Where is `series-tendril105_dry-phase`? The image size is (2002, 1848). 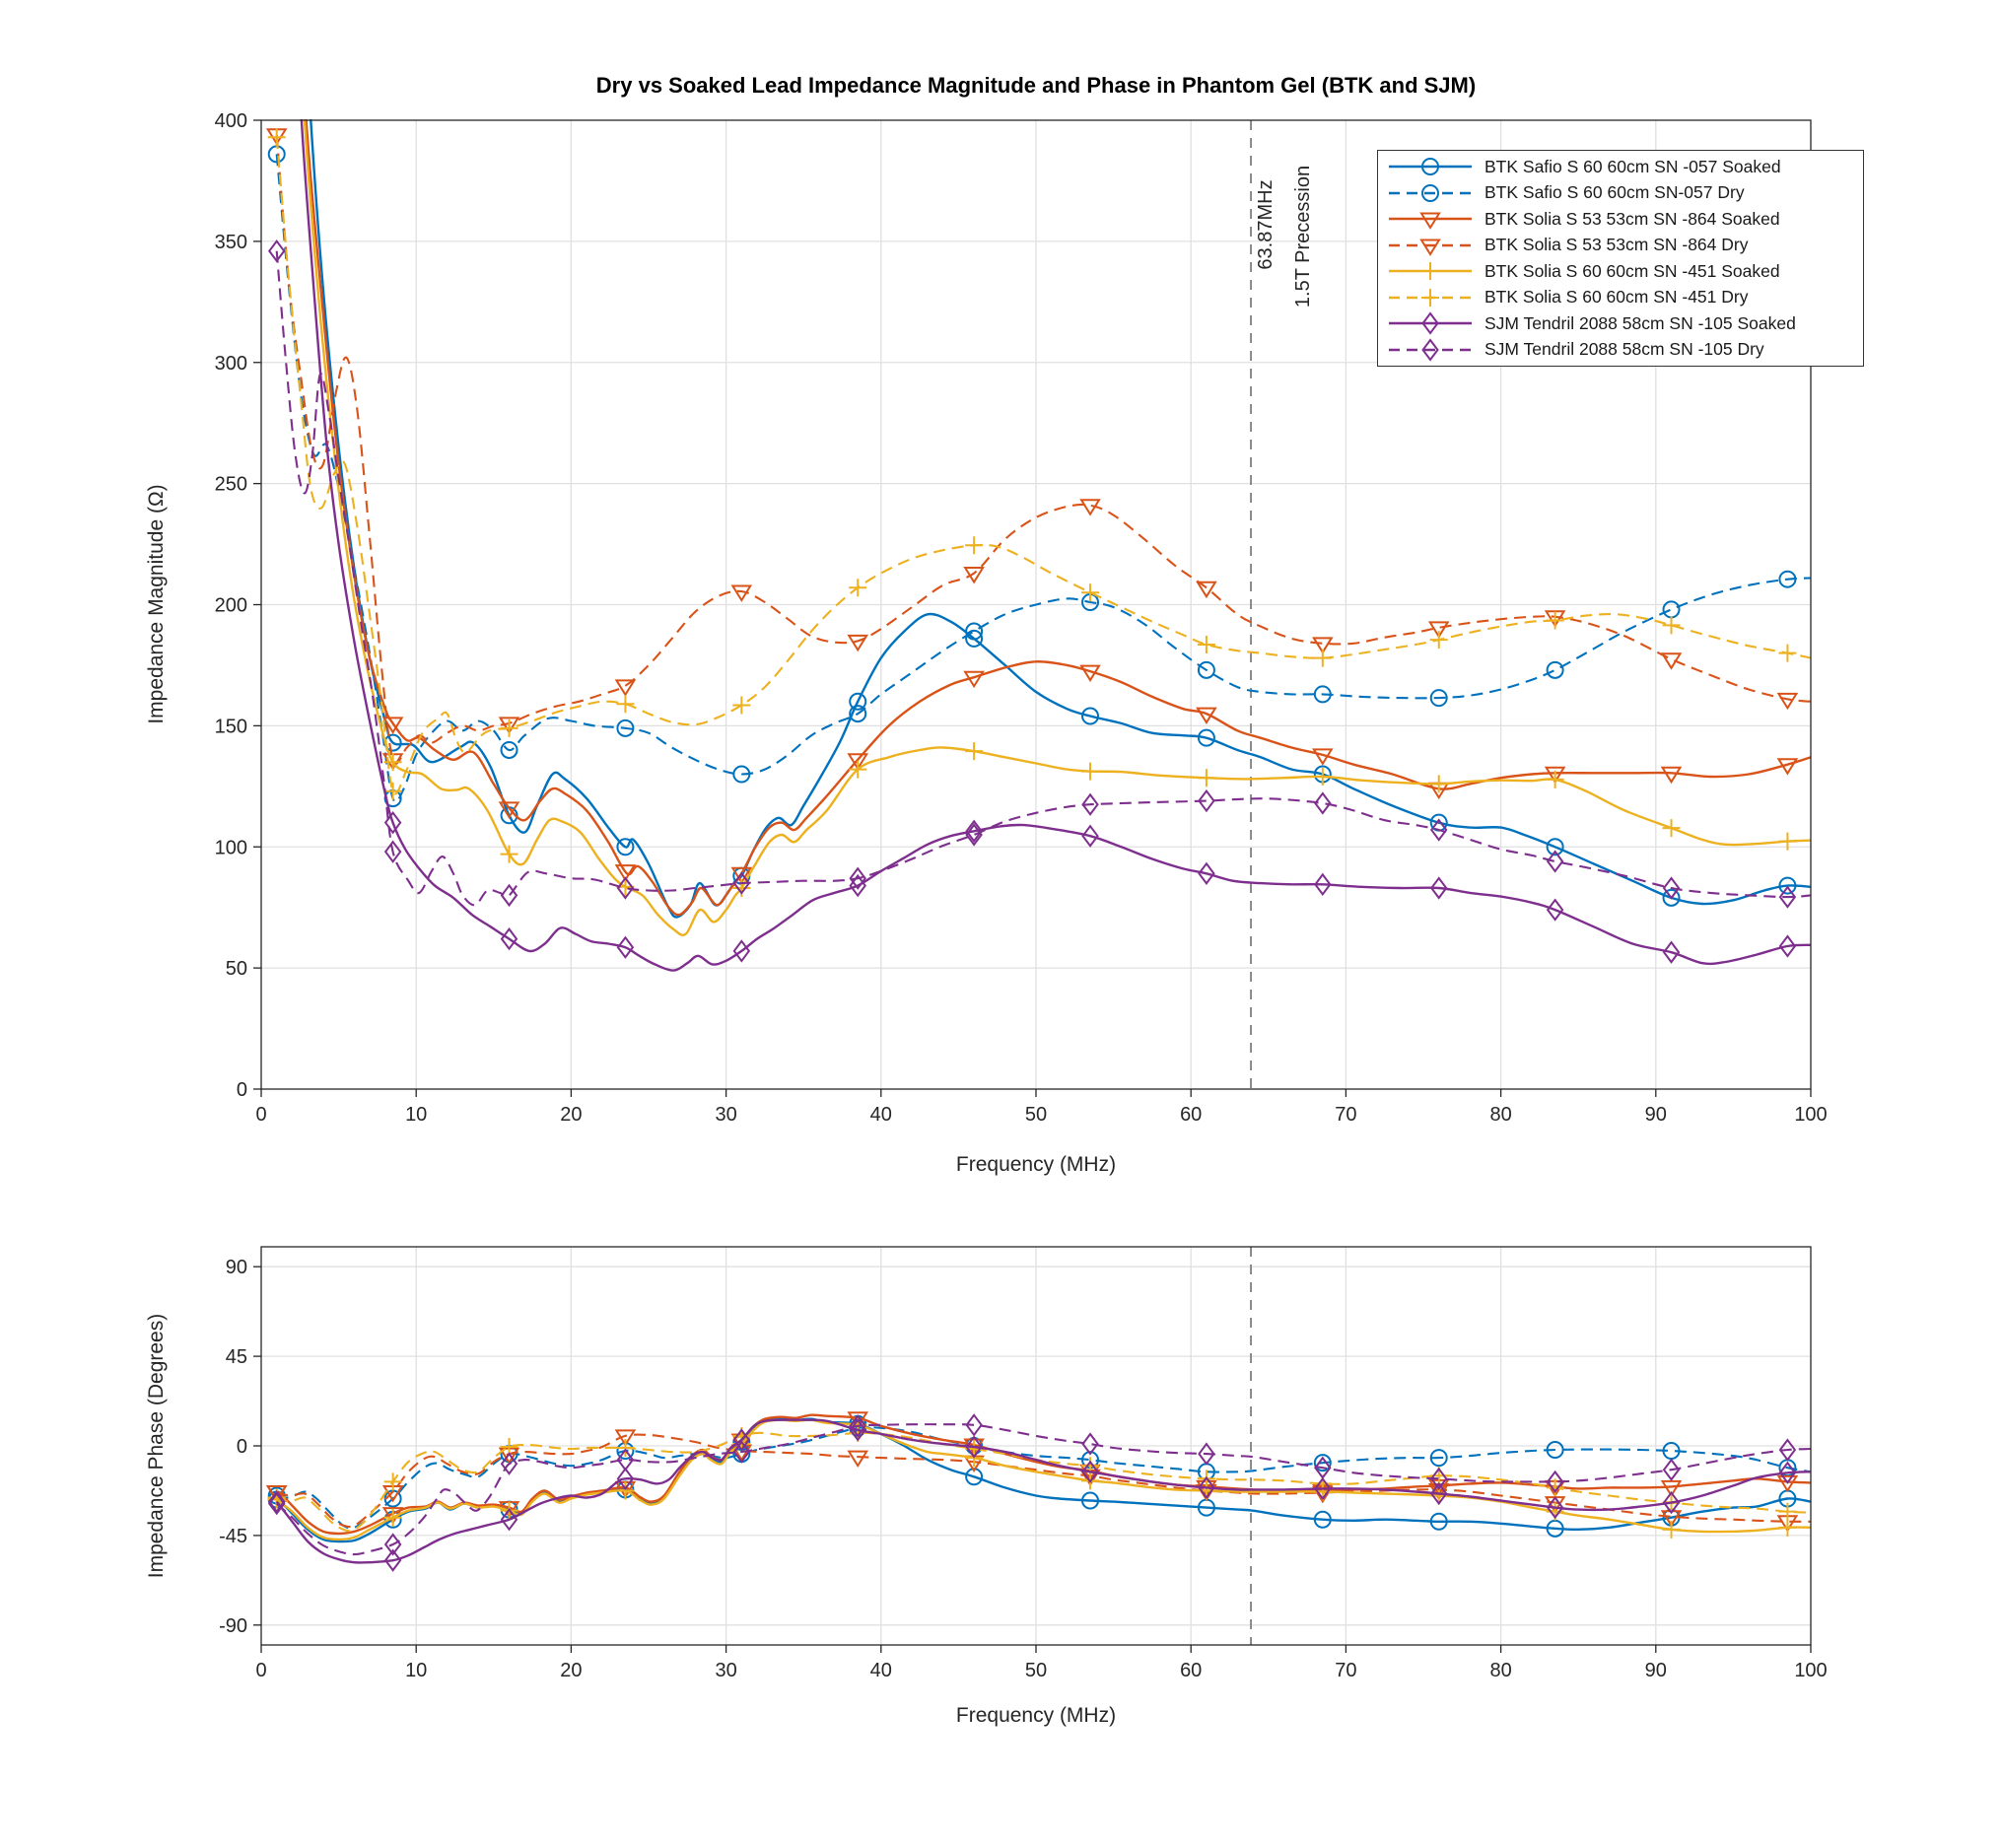 series-tendril105_dry-phase is located at coordinates (1039, 1484).